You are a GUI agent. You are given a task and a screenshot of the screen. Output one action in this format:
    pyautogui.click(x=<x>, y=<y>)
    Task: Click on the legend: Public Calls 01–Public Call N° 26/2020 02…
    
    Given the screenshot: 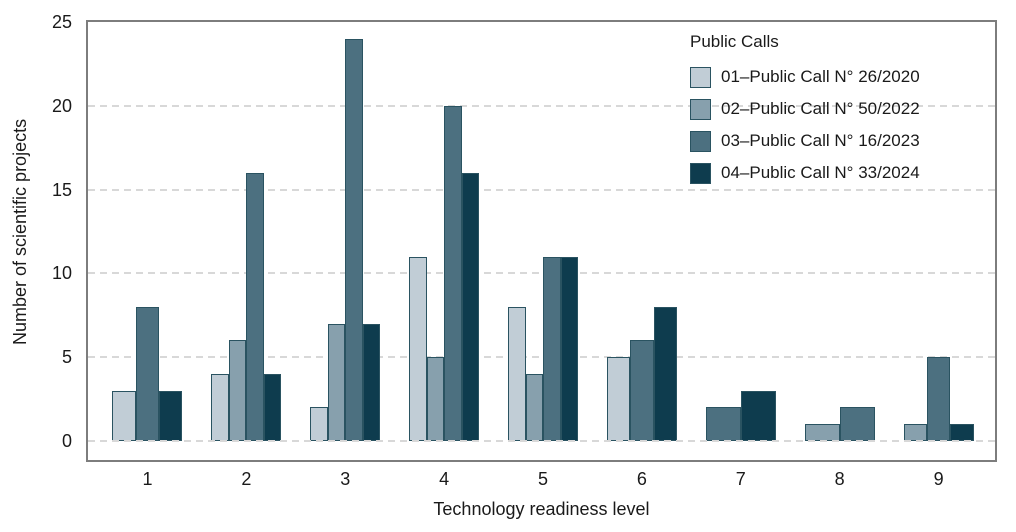 What is the action you would take?
    pyautogui.click(x=805, y=113)
    